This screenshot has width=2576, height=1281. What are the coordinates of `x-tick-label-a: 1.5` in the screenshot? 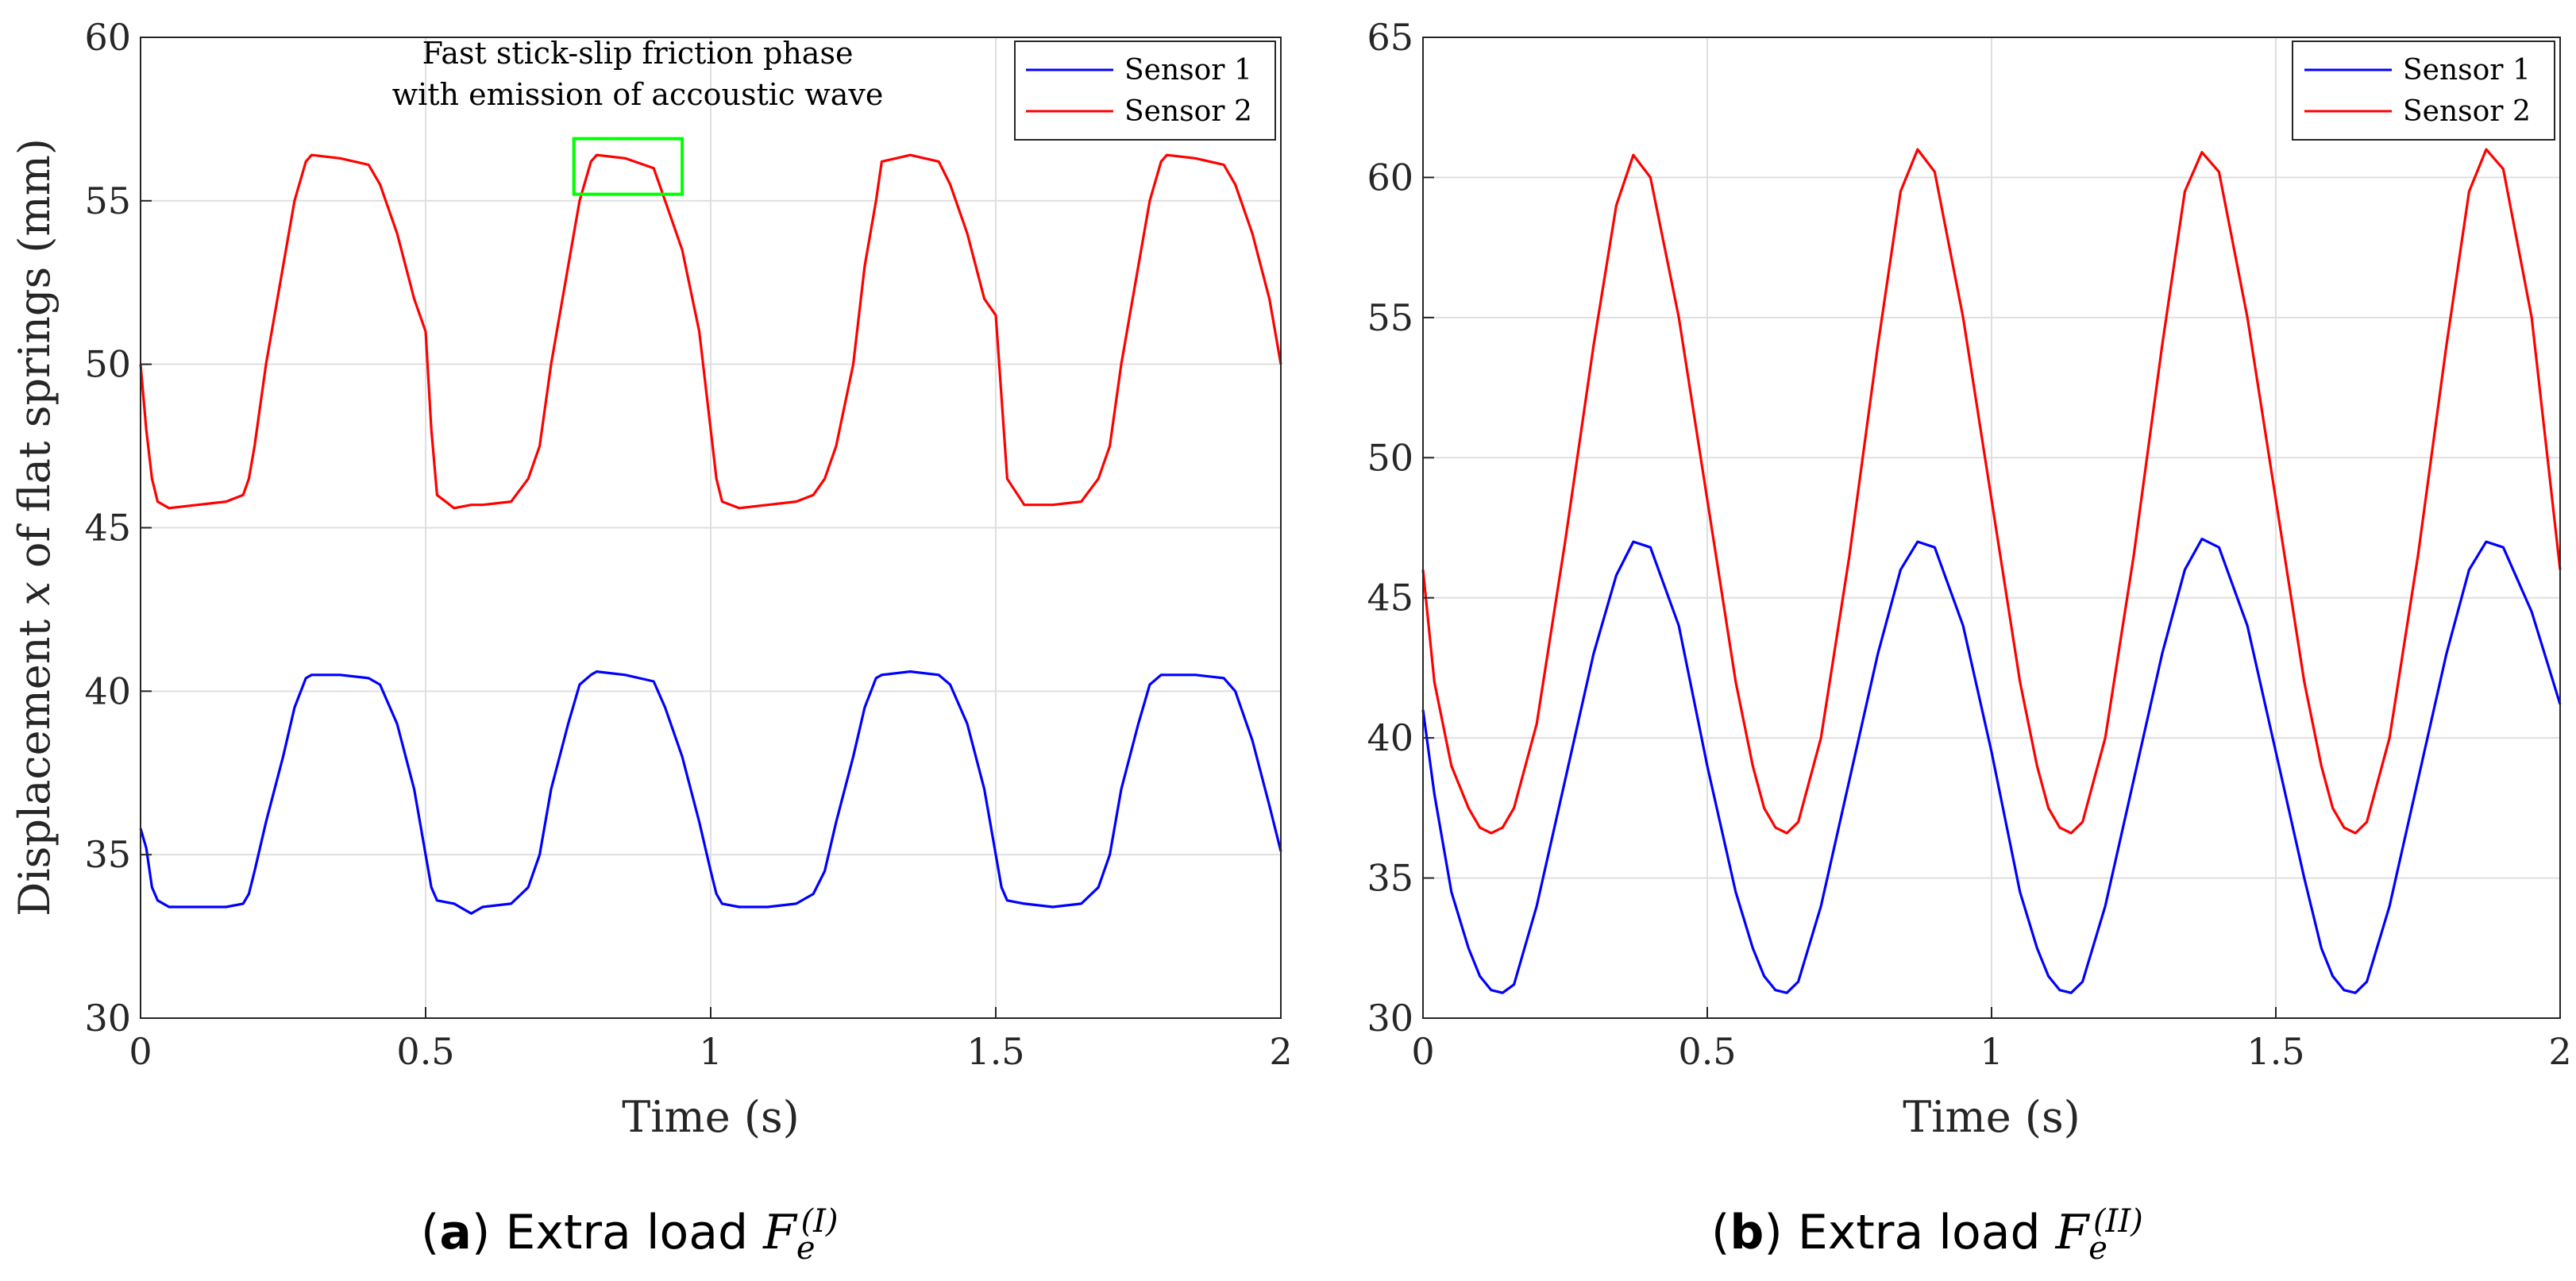 It's located at (995, 1051).